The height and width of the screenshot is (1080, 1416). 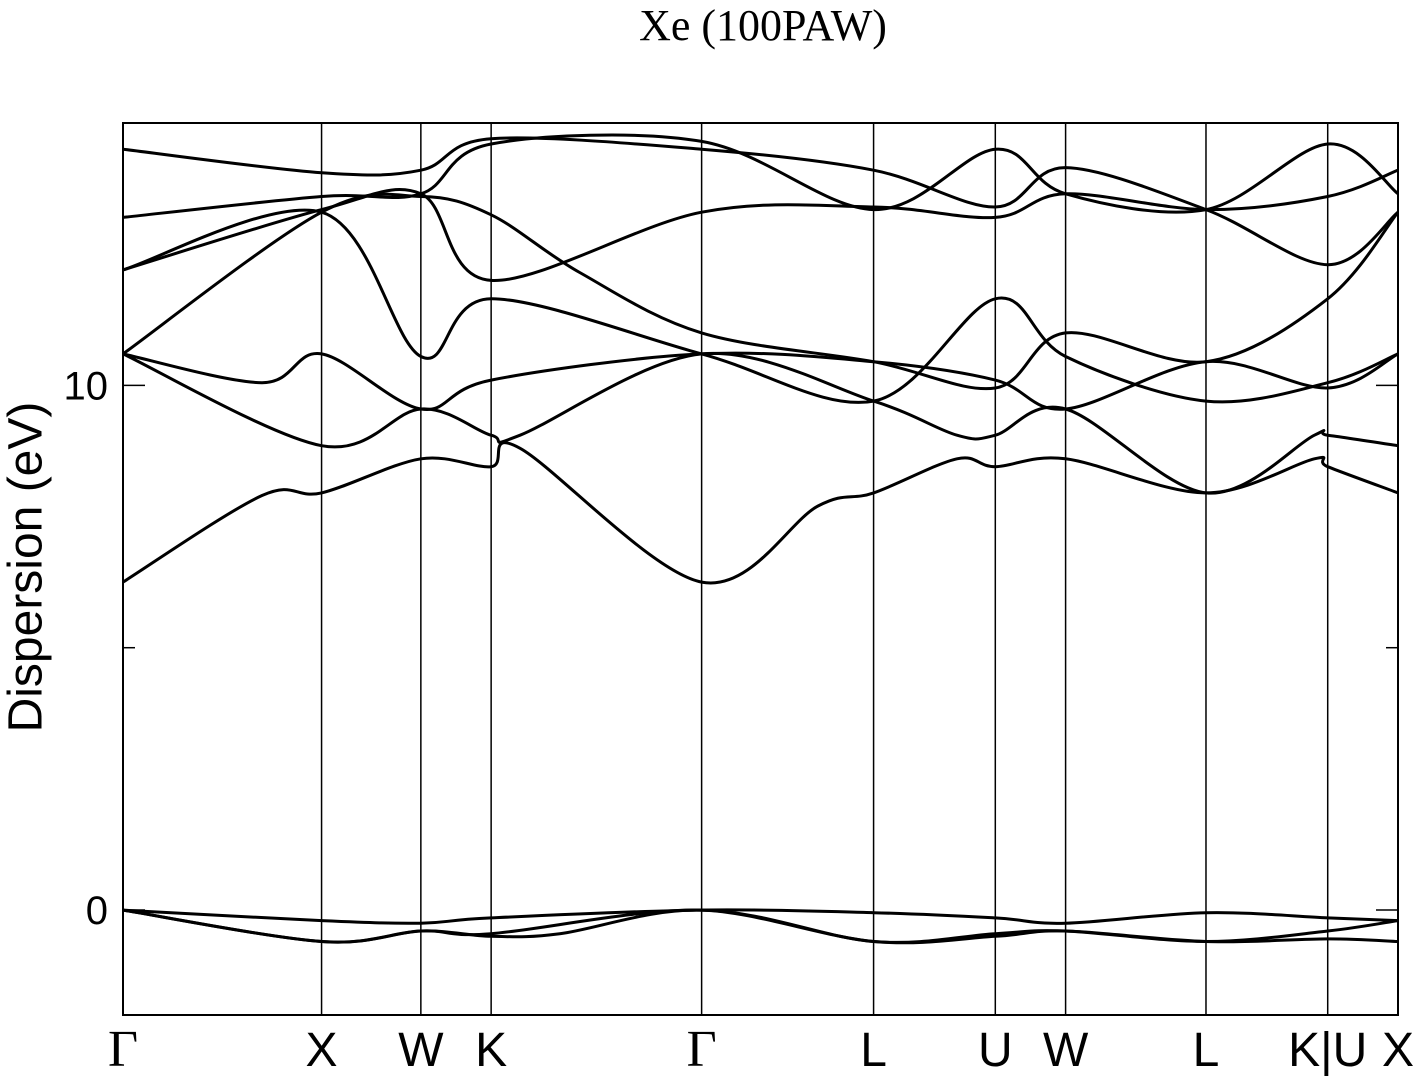 I want to click on y-tick-label: 0, so click(x=97, y=911).